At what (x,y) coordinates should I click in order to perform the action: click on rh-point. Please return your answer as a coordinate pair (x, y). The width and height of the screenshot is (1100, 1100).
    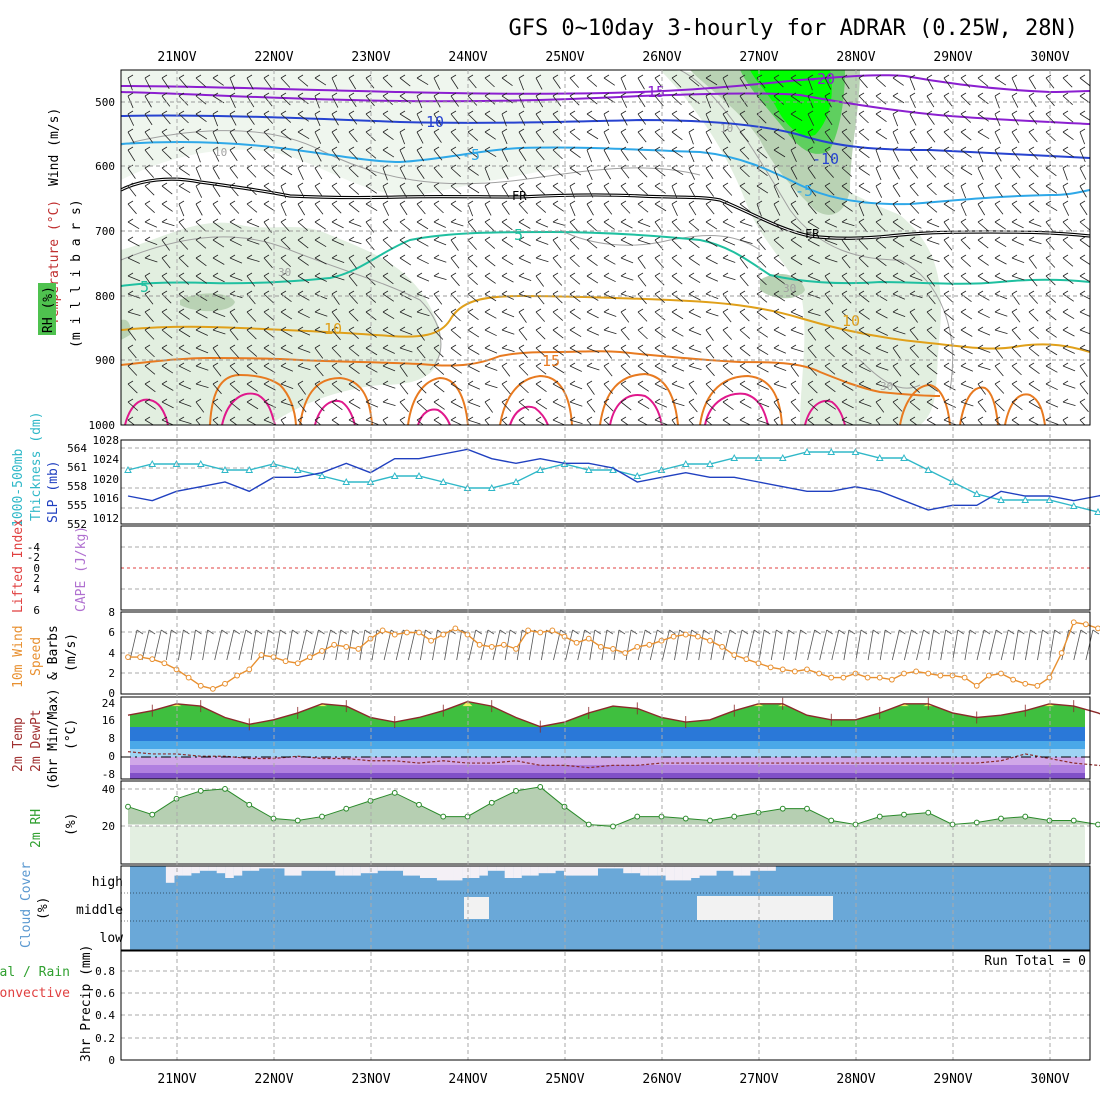
    Looking at the image, I should click on (734, 816).